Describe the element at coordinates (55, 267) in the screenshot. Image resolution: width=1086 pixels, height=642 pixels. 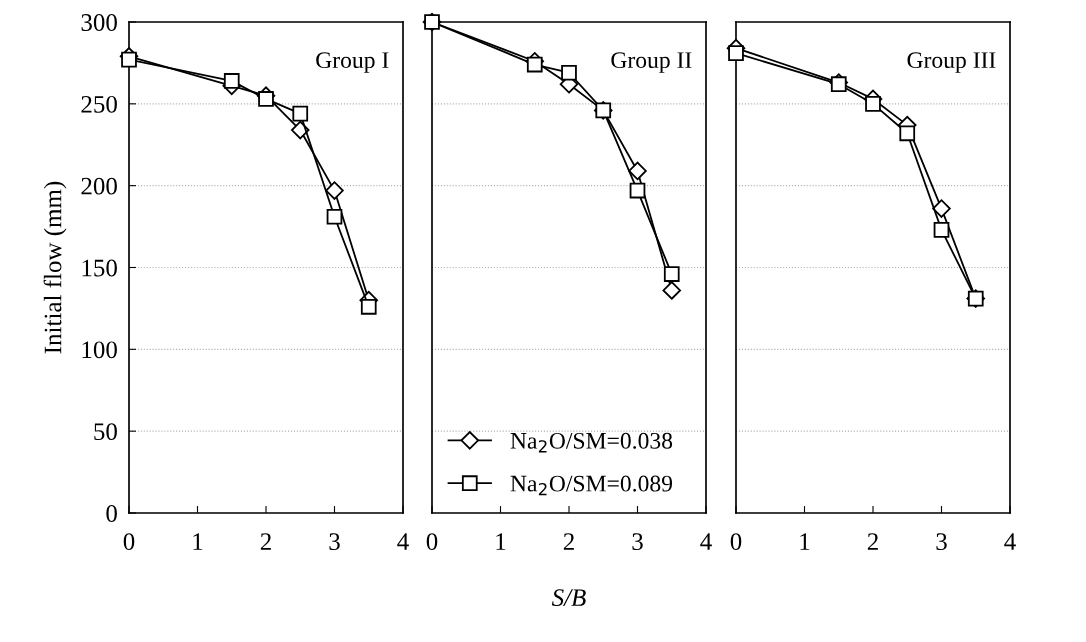
I see `y-axis-title: Initial flow (mm)` at that location.